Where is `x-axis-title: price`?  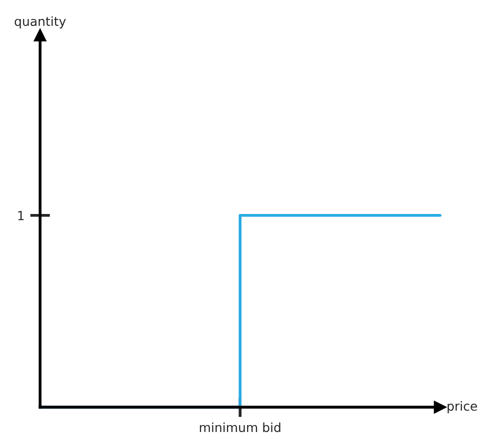 x-axis-title: price is located at coordinates (462, 407).